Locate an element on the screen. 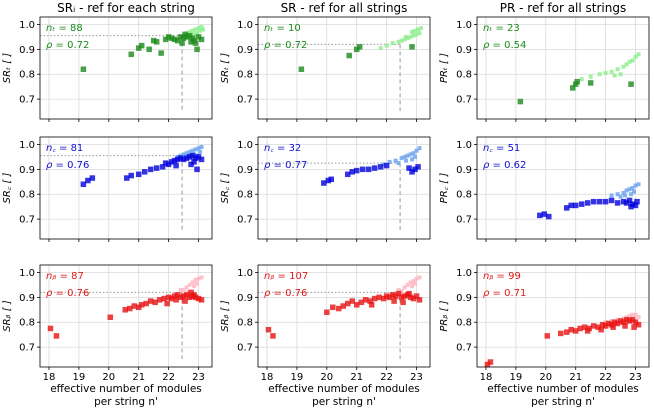 The width and height of the screenshot is (654, 412). count-annotation: nₜ = 10 is located at coordinates (282, 28).